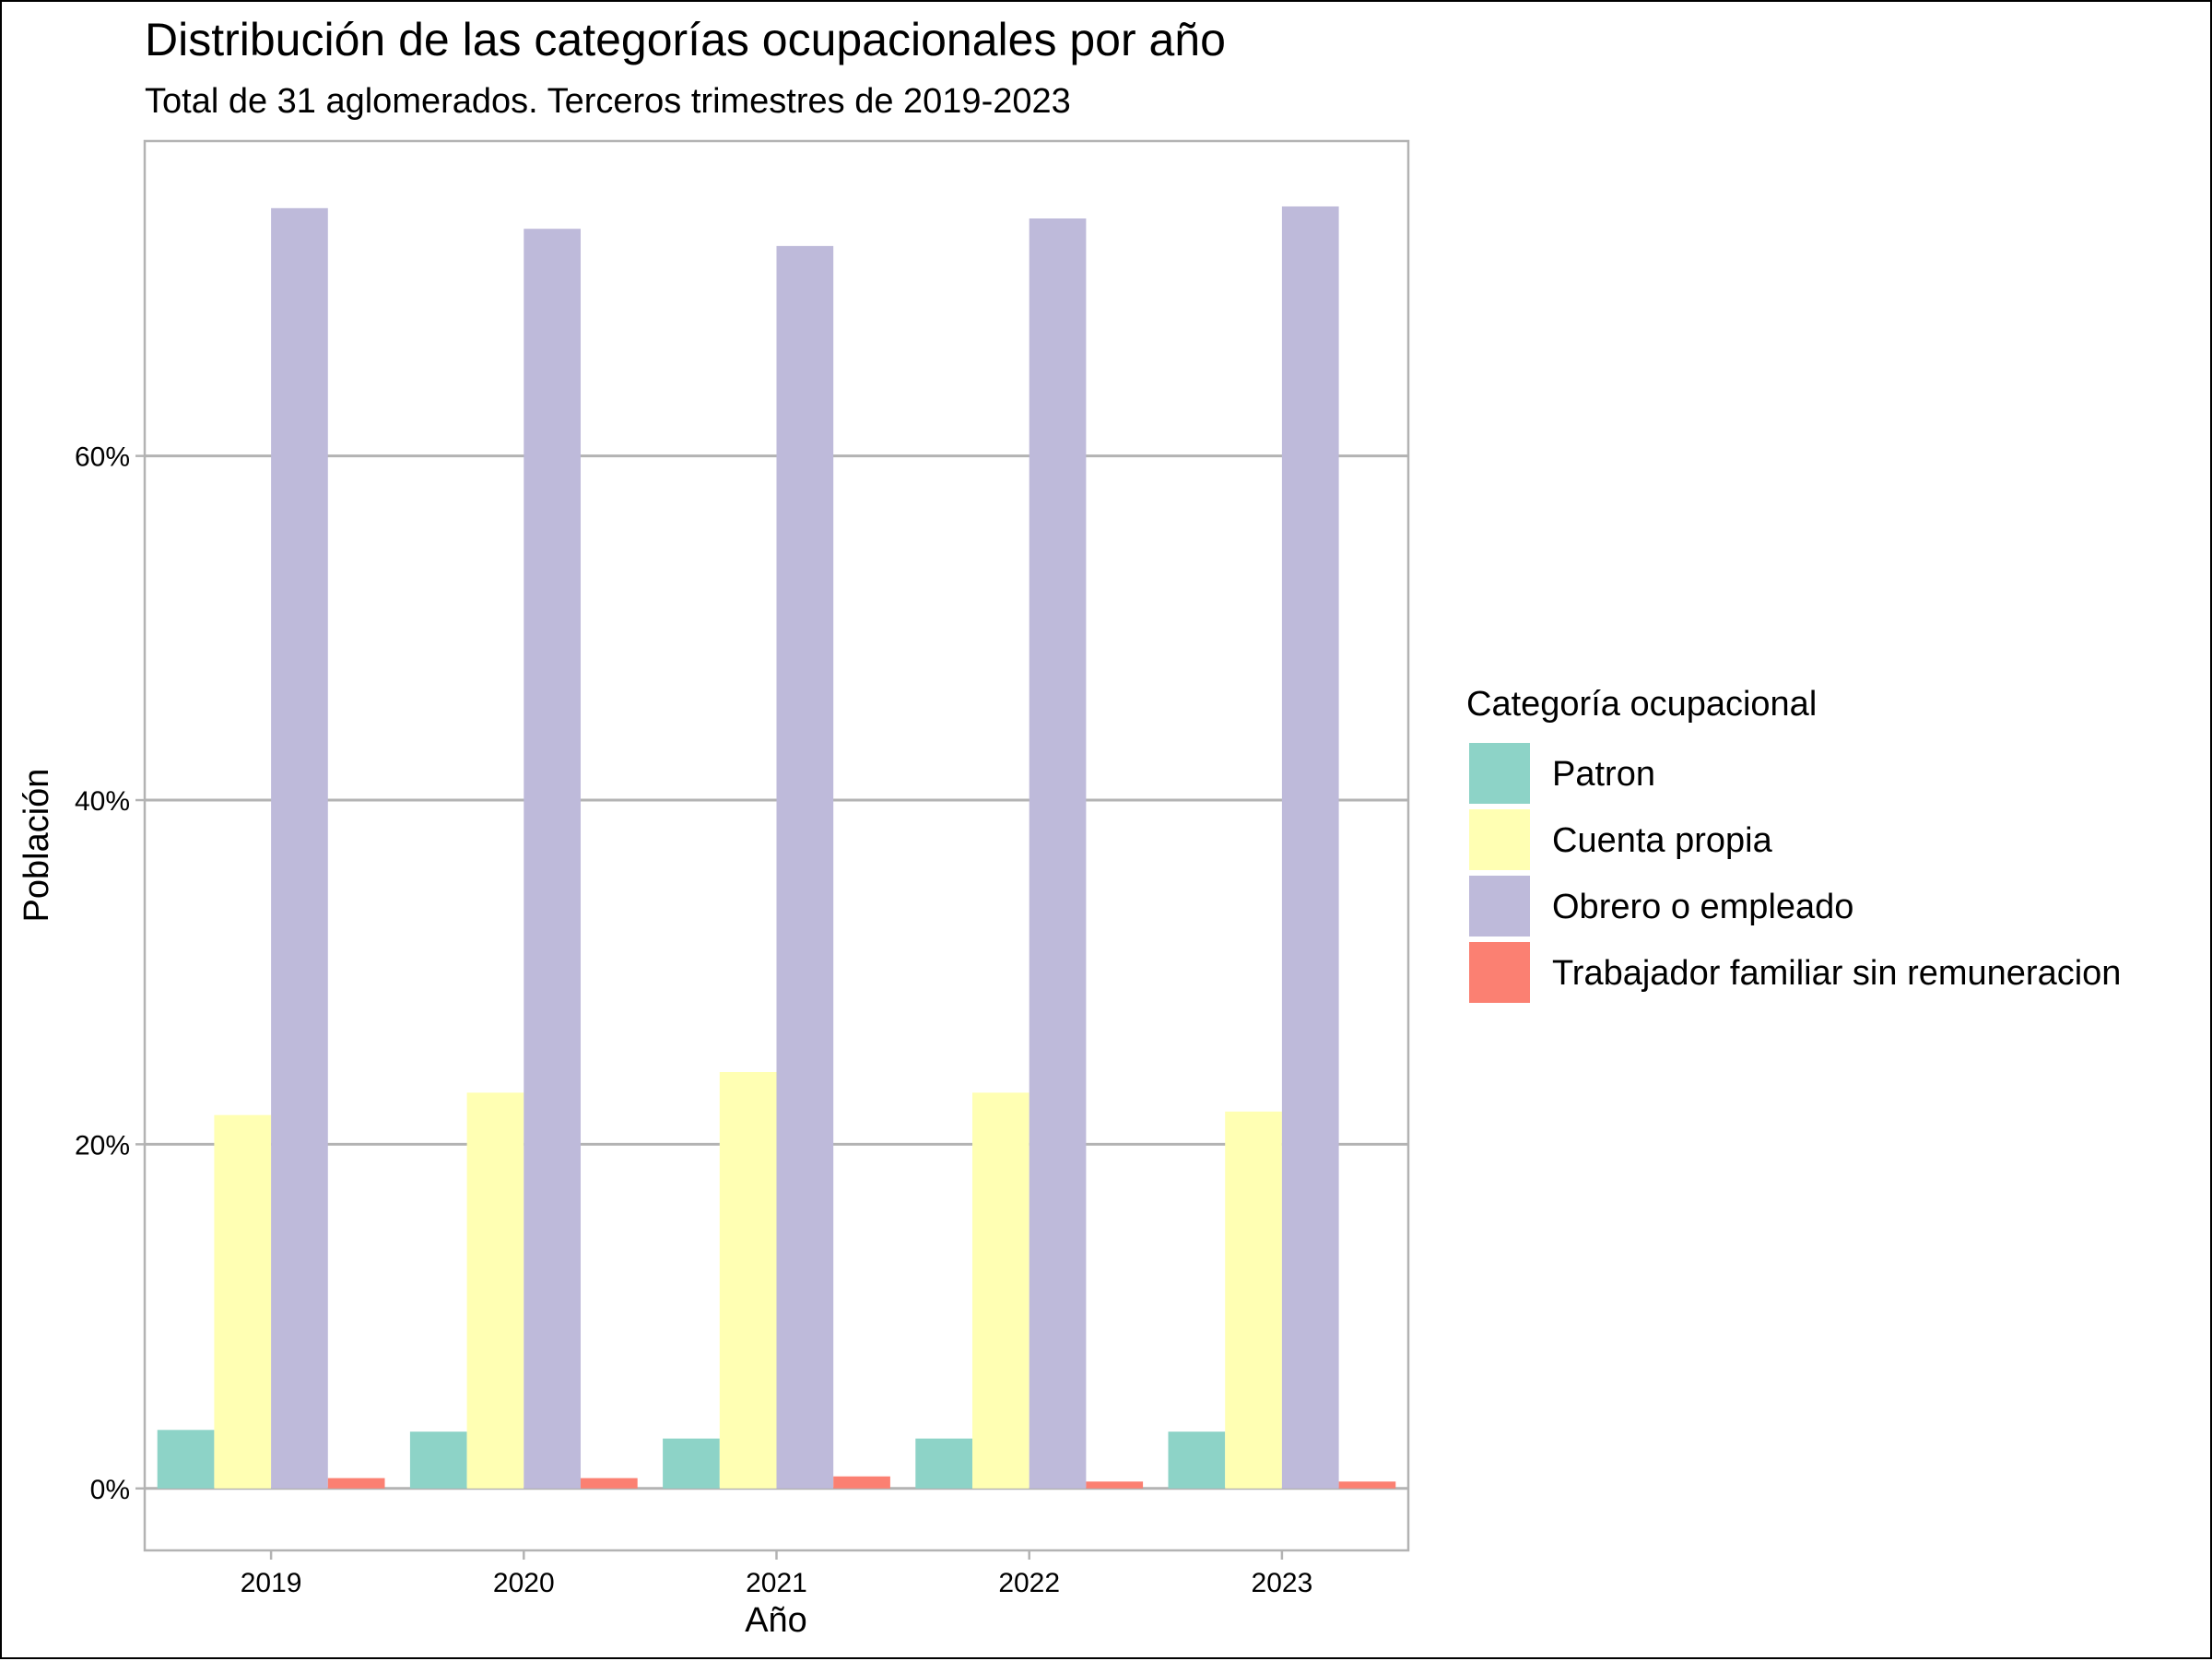 The image size is (2212, 1661). What do you see at coordinates (1282, 1583) in the screenshot?
I see `x-tick-label: 2023` at bounding box center [1282, 1583].